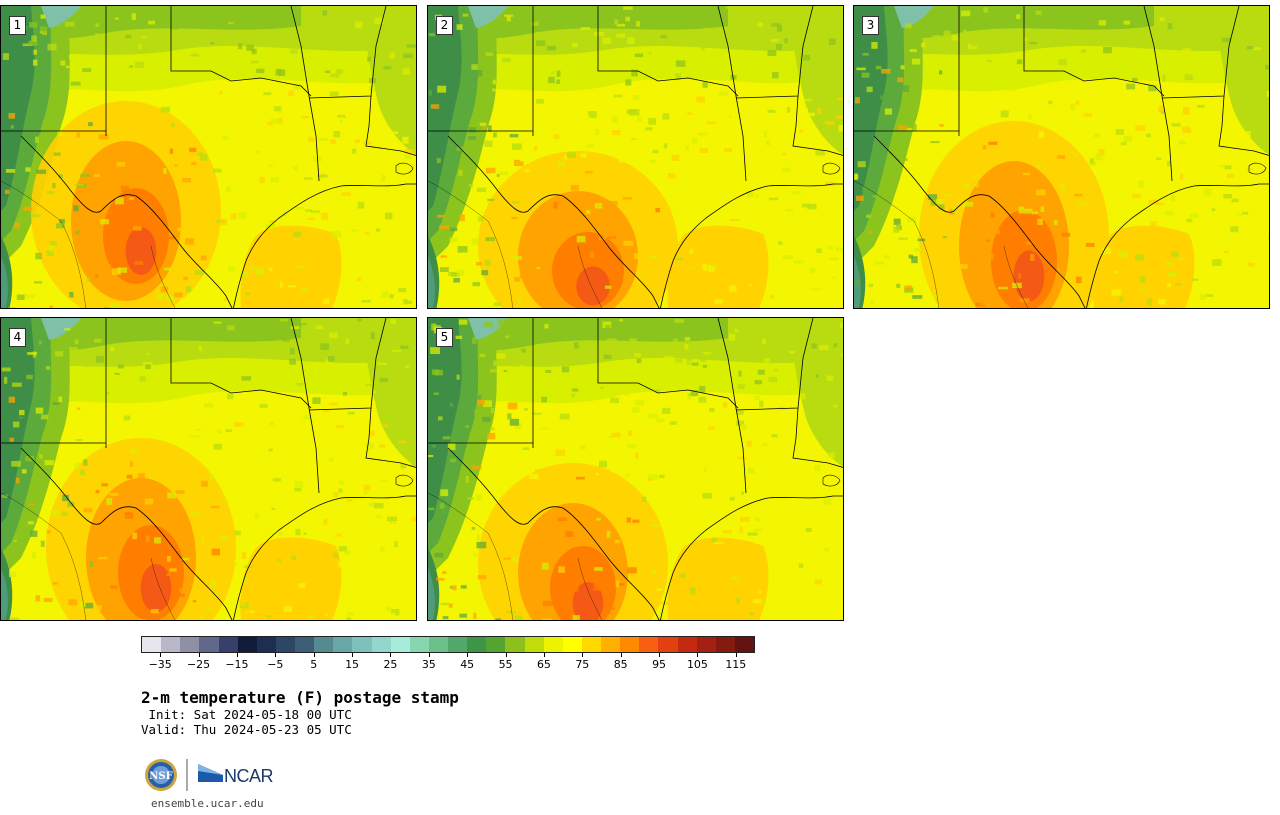 This screenshot has width=1280, height=815. I want to click on colorbar-tick-label: 75, so click(582, 662).